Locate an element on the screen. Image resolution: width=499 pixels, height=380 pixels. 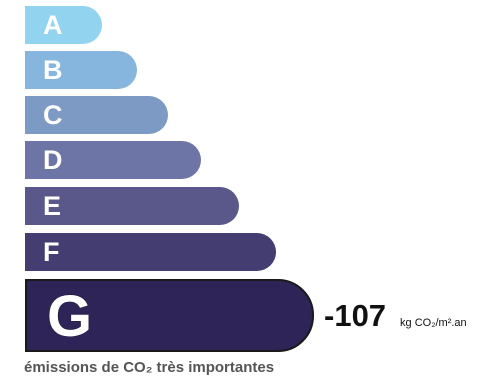
class-bar-b: B is located at coordinates (81, 70).